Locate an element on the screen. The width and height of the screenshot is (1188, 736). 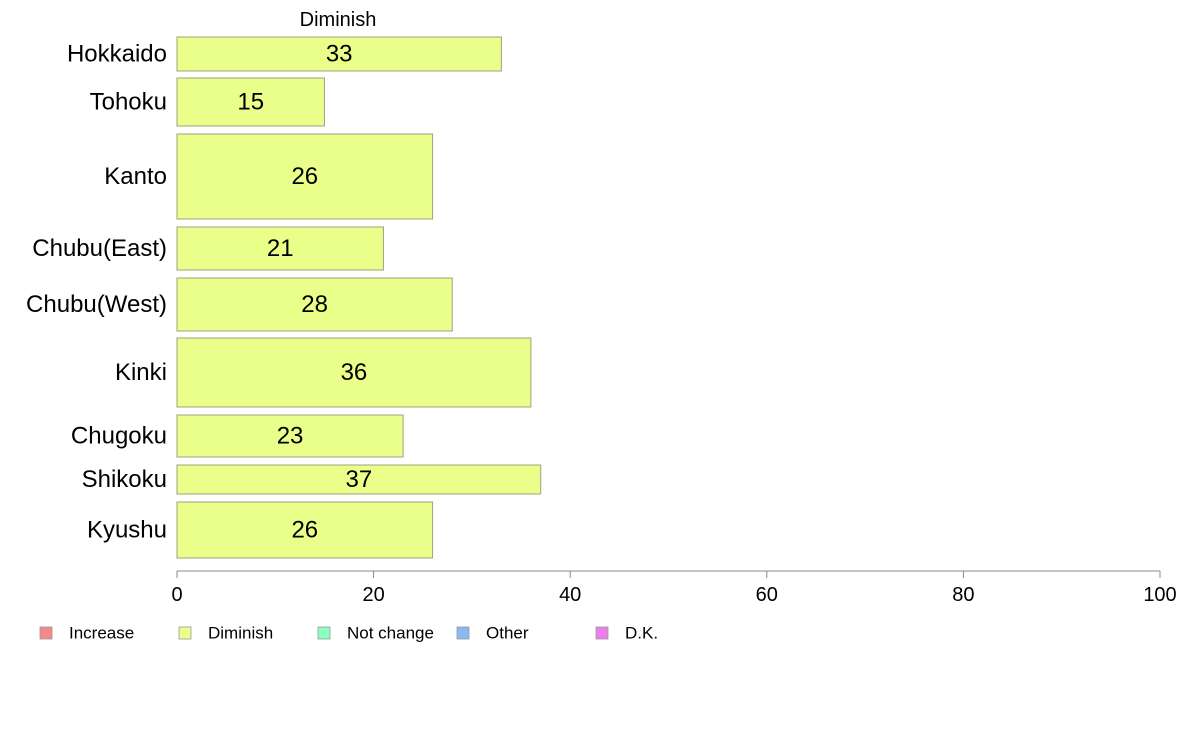
x-tick-label: 100 is located at coordinates (1159, 595).